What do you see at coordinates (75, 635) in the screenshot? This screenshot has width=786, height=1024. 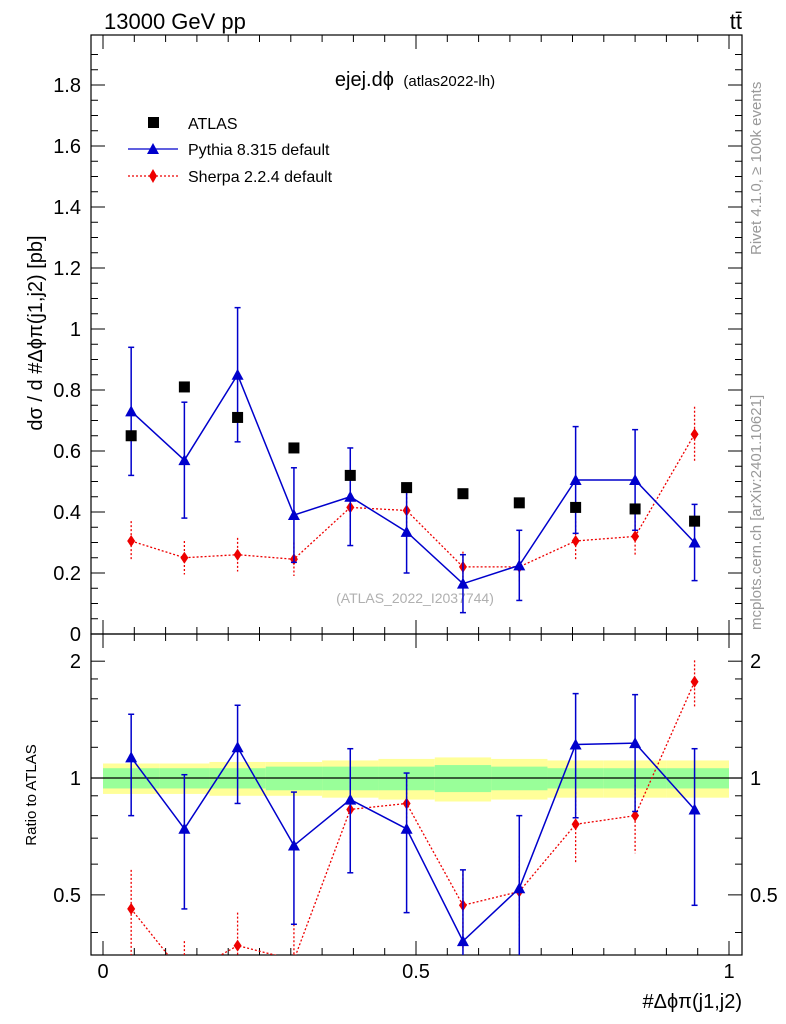 I see `main-y-tick-label: 0` at bounding box center [75, 635].